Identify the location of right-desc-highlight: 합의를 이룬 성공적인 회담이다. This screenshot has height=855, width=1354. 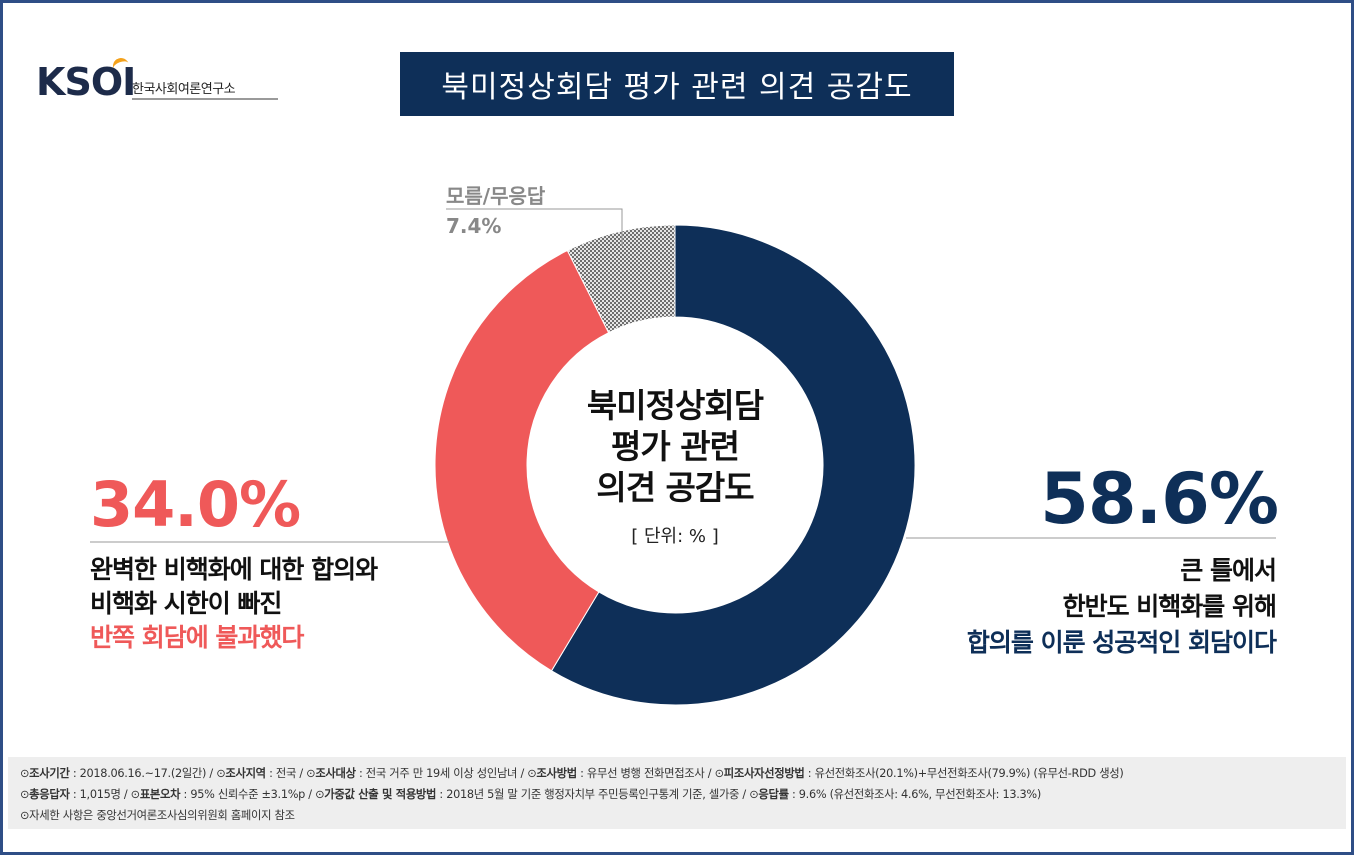
(1121, 642).